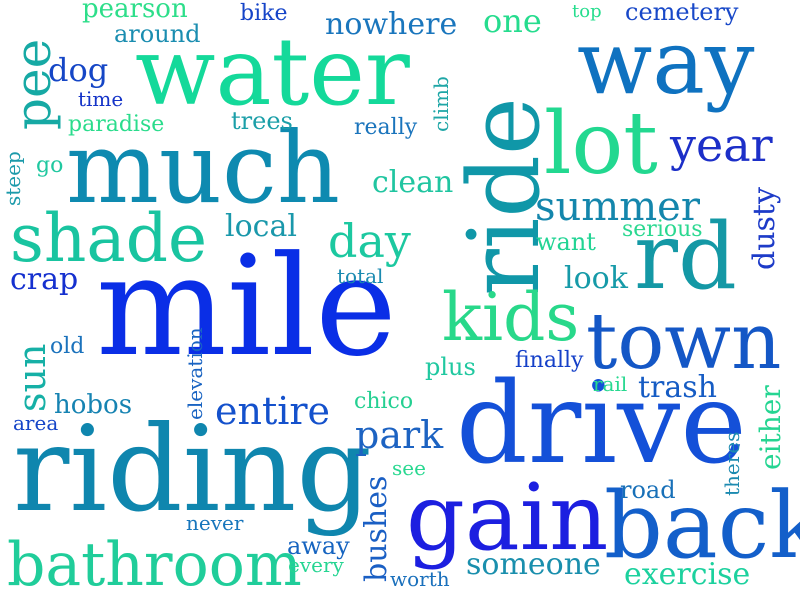 This screenshot has height=600, width=800. I want to click on word-back: back, so click(702, 525).